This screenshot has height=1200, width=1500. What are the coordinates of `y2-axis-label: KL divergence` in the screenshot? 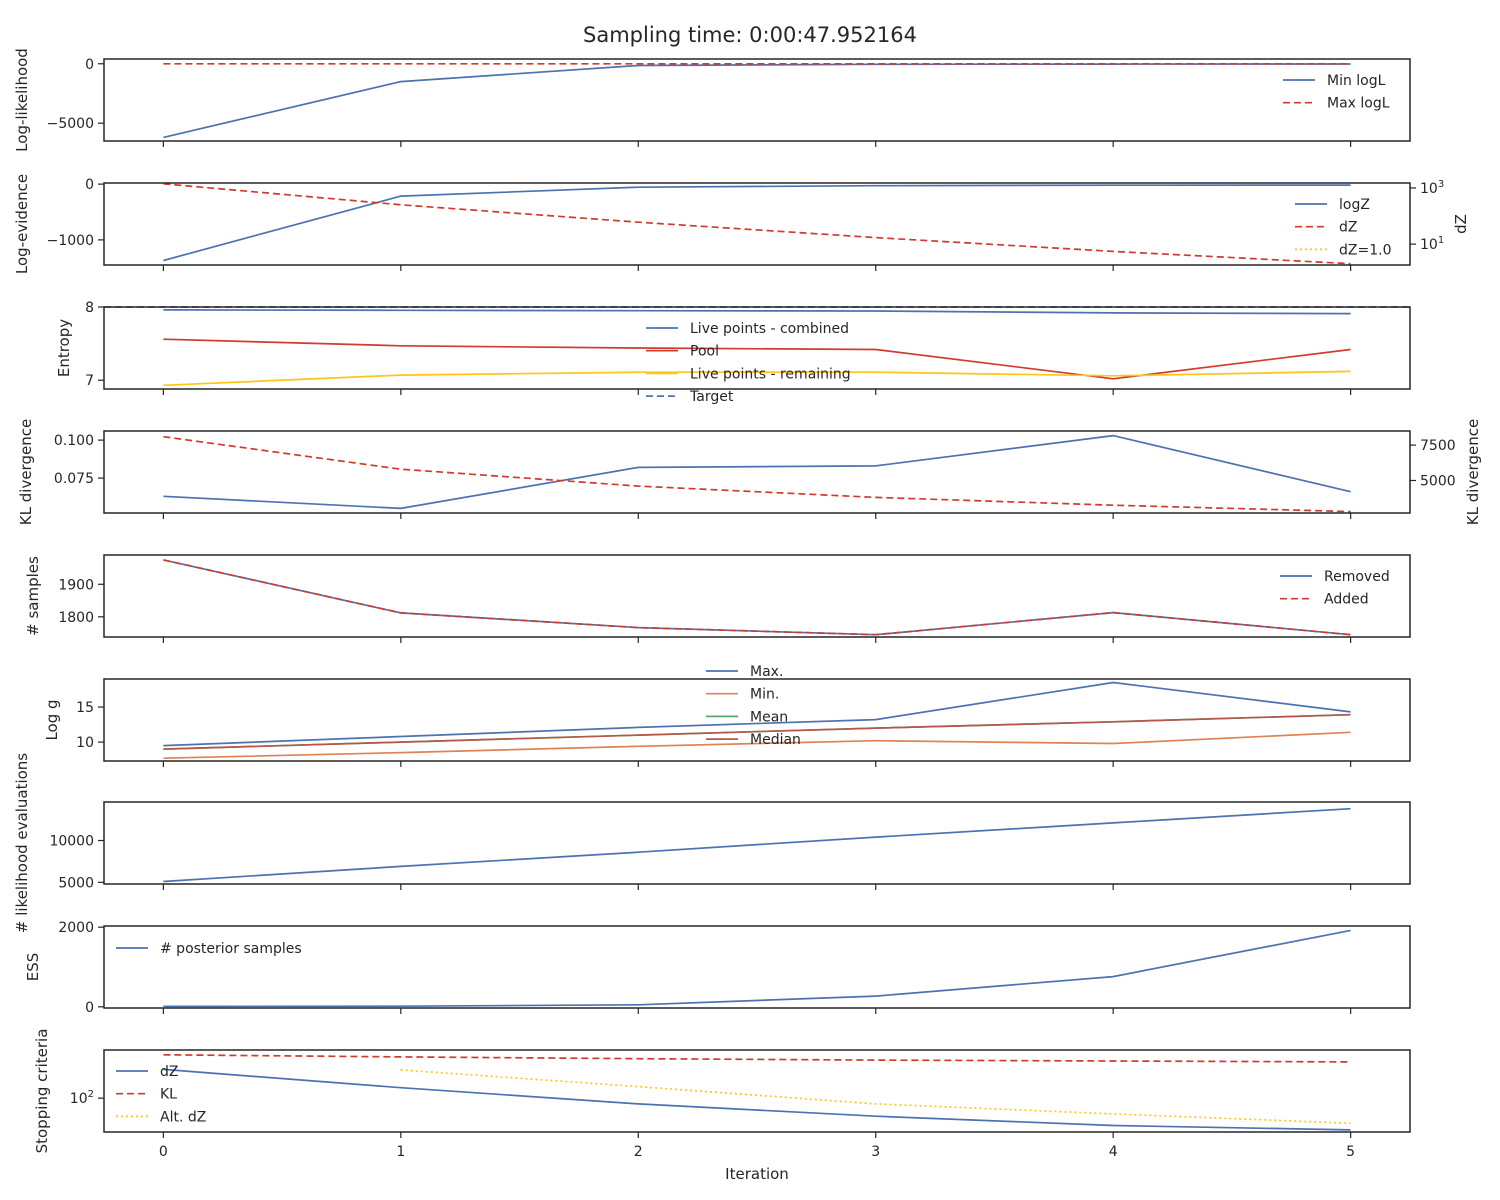 It's located at (1473, 472).